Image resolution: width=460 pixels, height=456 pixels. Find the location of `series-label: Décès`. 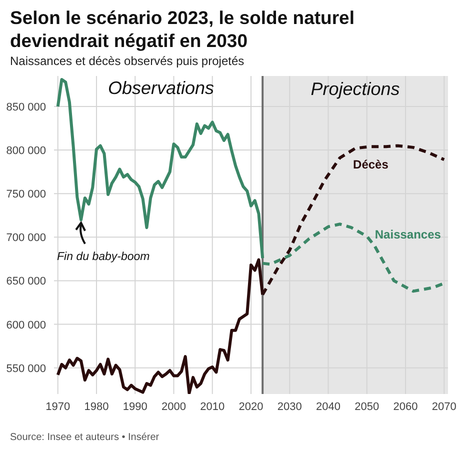

series-label: Décès is located at coordinates (371, 165).